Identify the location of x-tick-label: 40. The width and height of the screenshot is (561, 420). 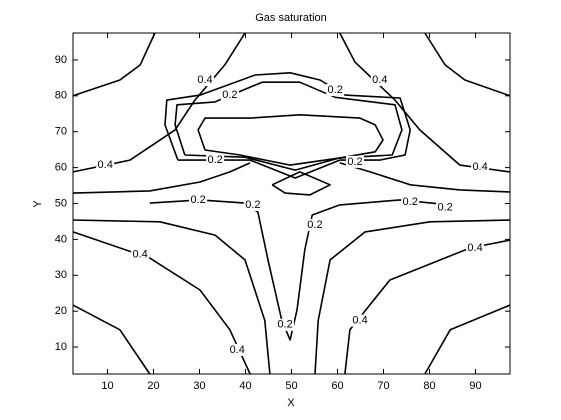
(245, 386).